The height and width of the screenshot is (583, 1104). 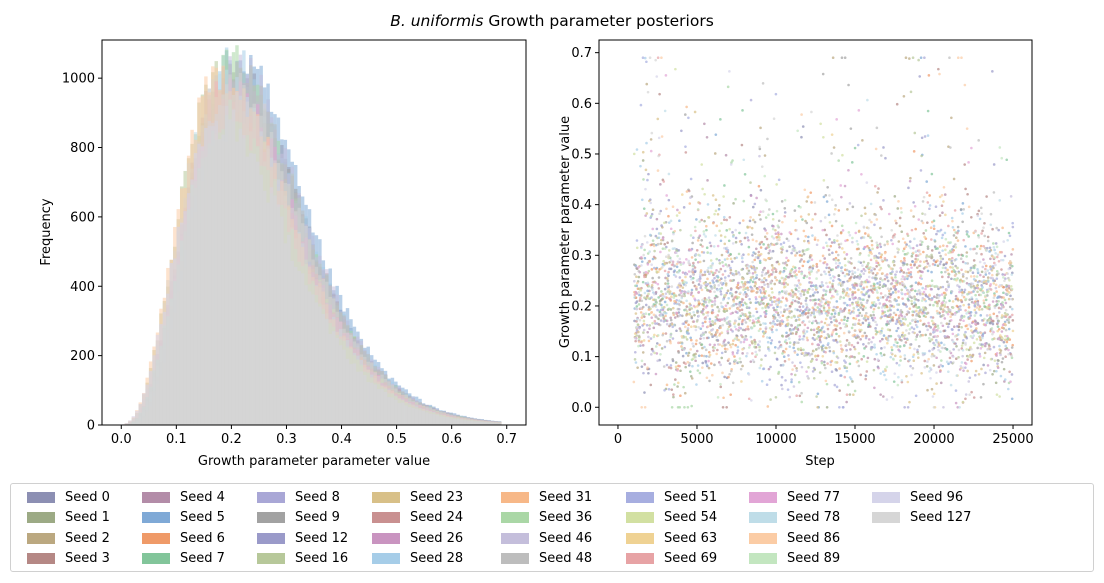 What do you see at coordinates (82, 217) in the screenshot?
I see `histogram-y-tick-label: 600` at bounding box center [82, 217].